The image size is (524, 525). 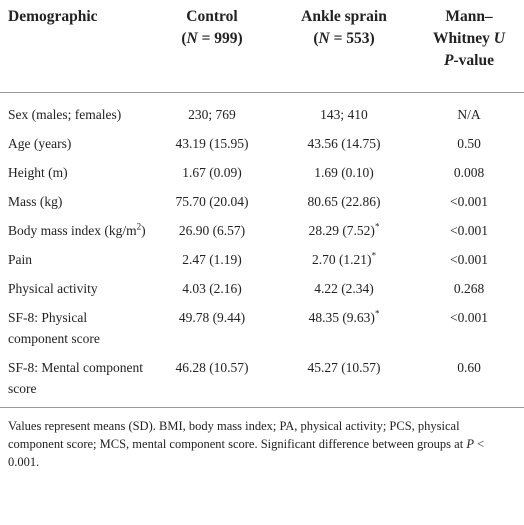 I want to click on table-cell: 49.78 (9.44), so click(x=212, y=328).